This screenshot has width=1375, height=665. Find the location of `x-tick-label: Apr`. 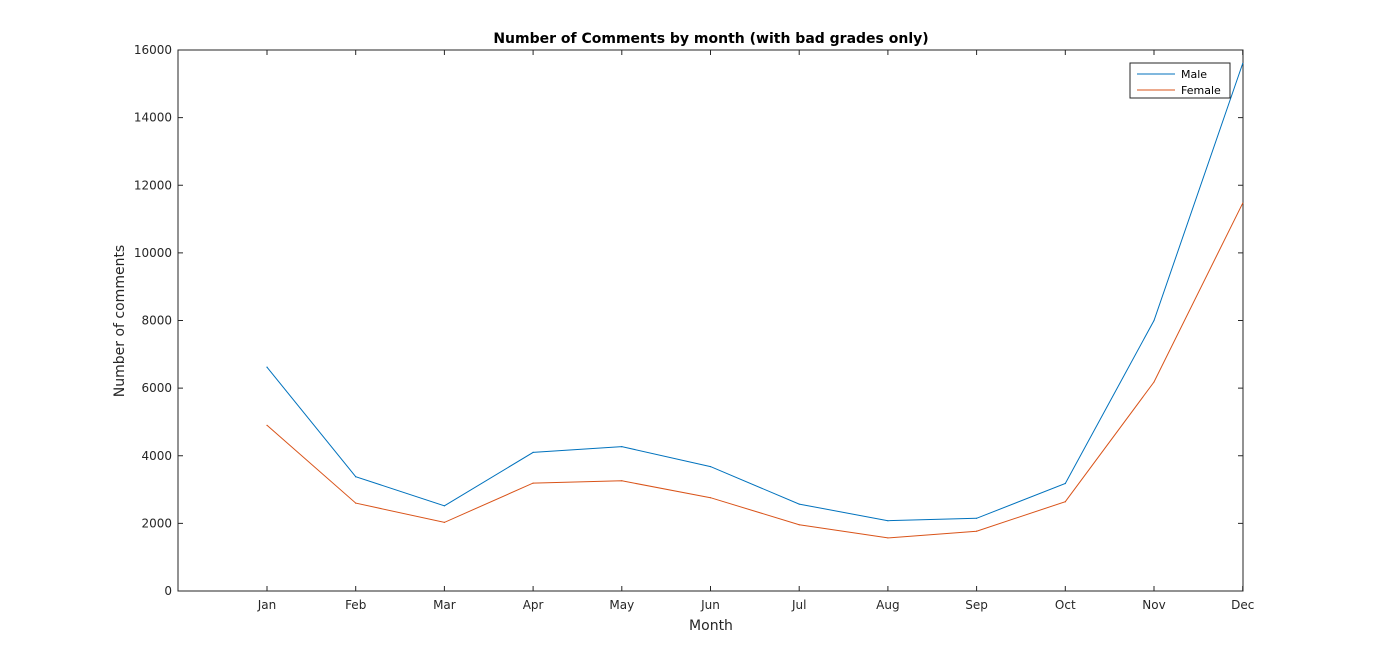

x-tick-label: Apr is located at coordinates (533, 605).